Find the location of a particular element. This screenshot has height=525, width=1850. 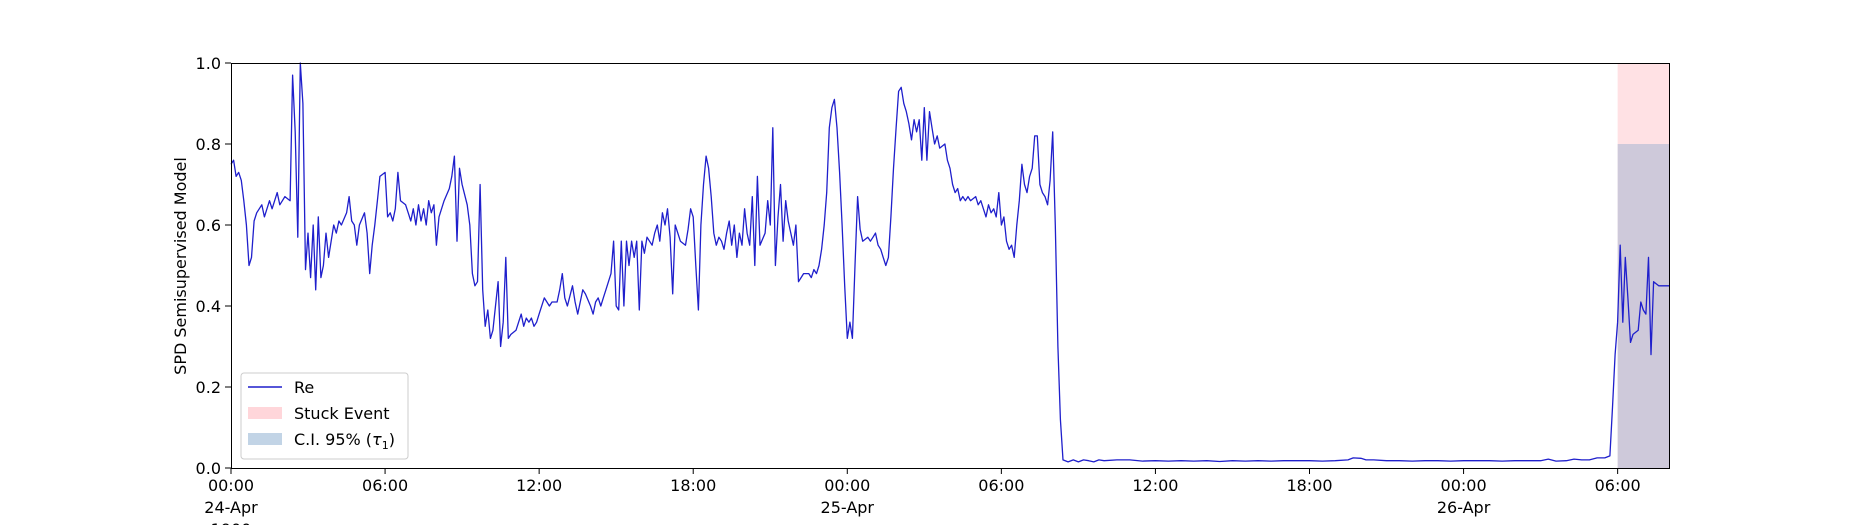

legend-box is located at coordinates (324, 416).